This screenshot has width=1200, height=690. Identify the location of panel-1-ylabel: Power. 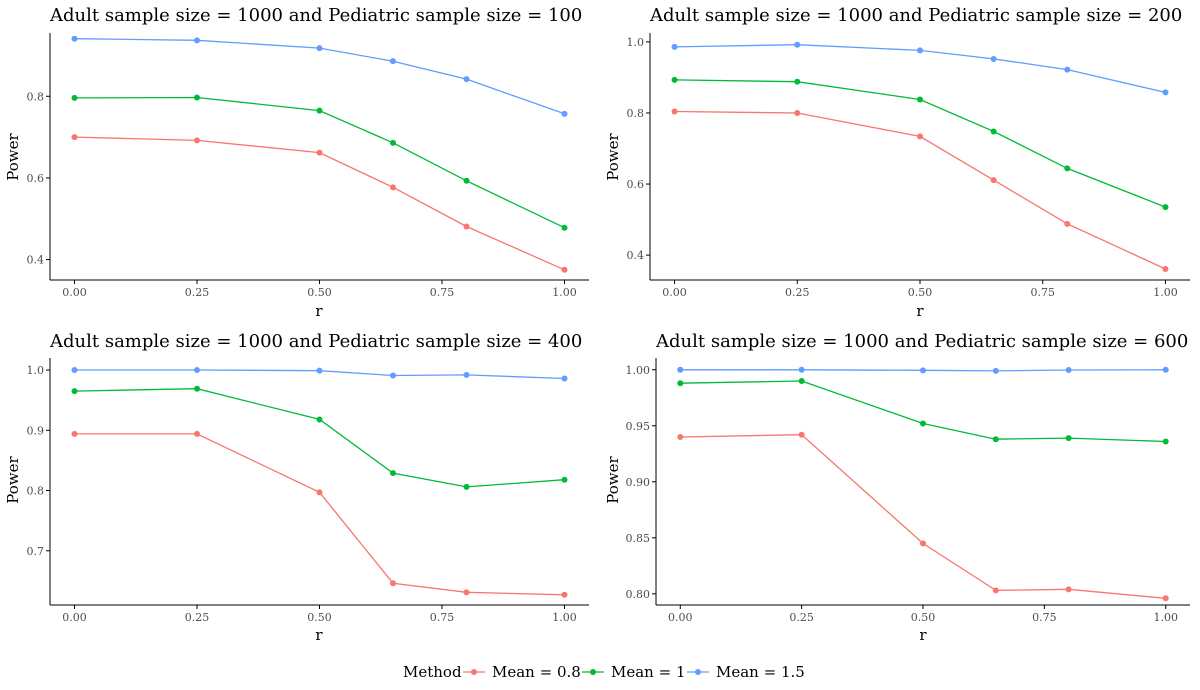
(13, 156).